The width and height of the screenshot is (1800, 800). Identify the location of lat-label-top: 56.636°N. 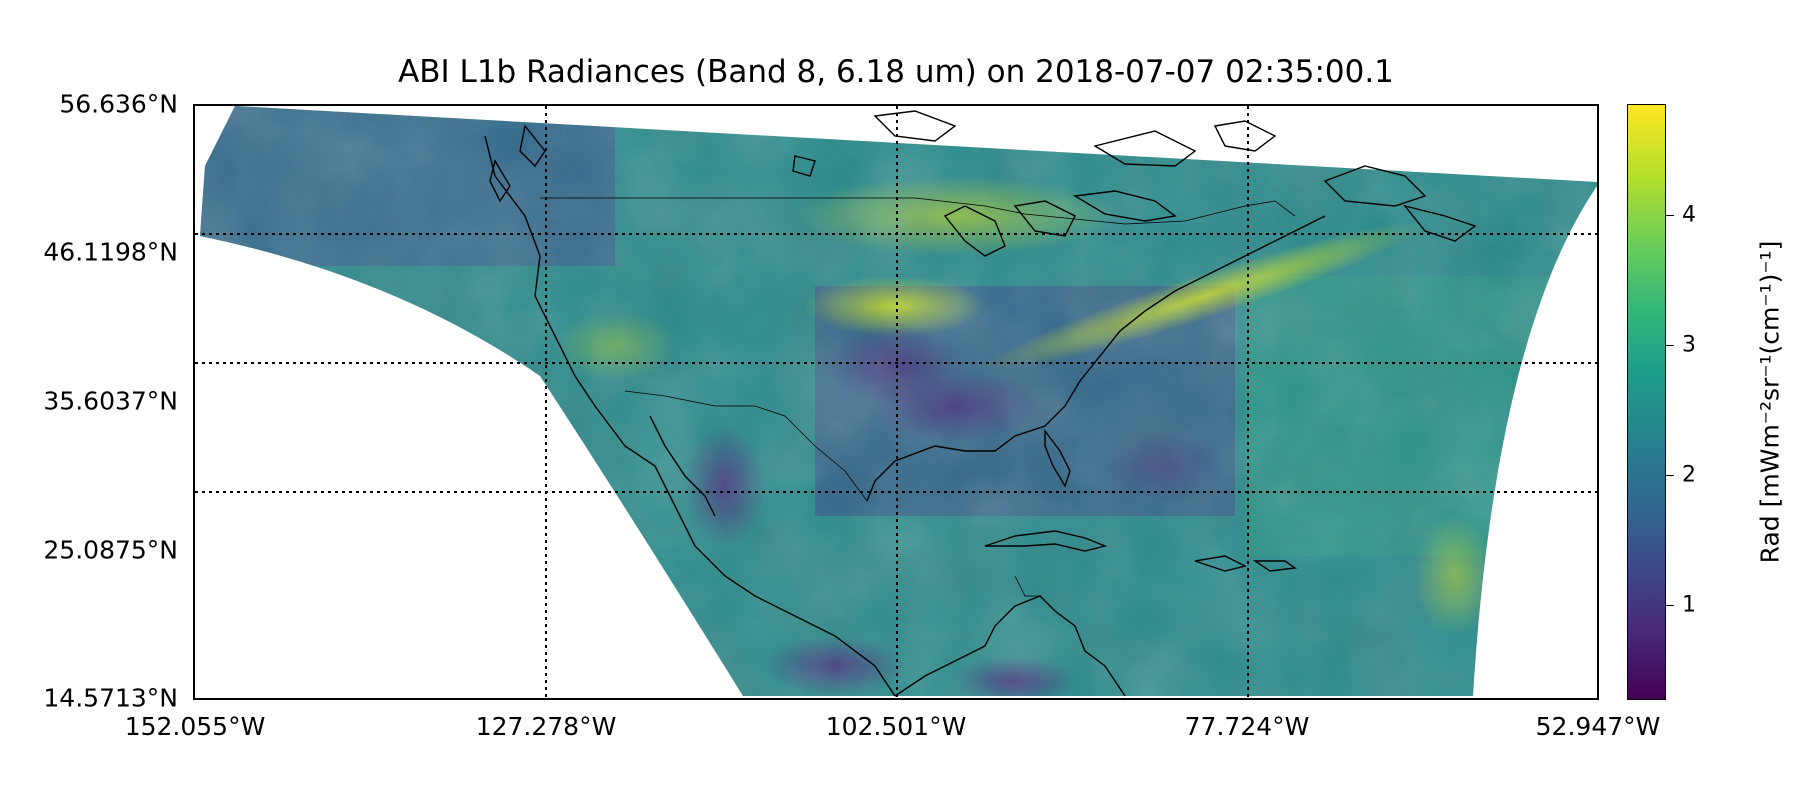
(118, 104).